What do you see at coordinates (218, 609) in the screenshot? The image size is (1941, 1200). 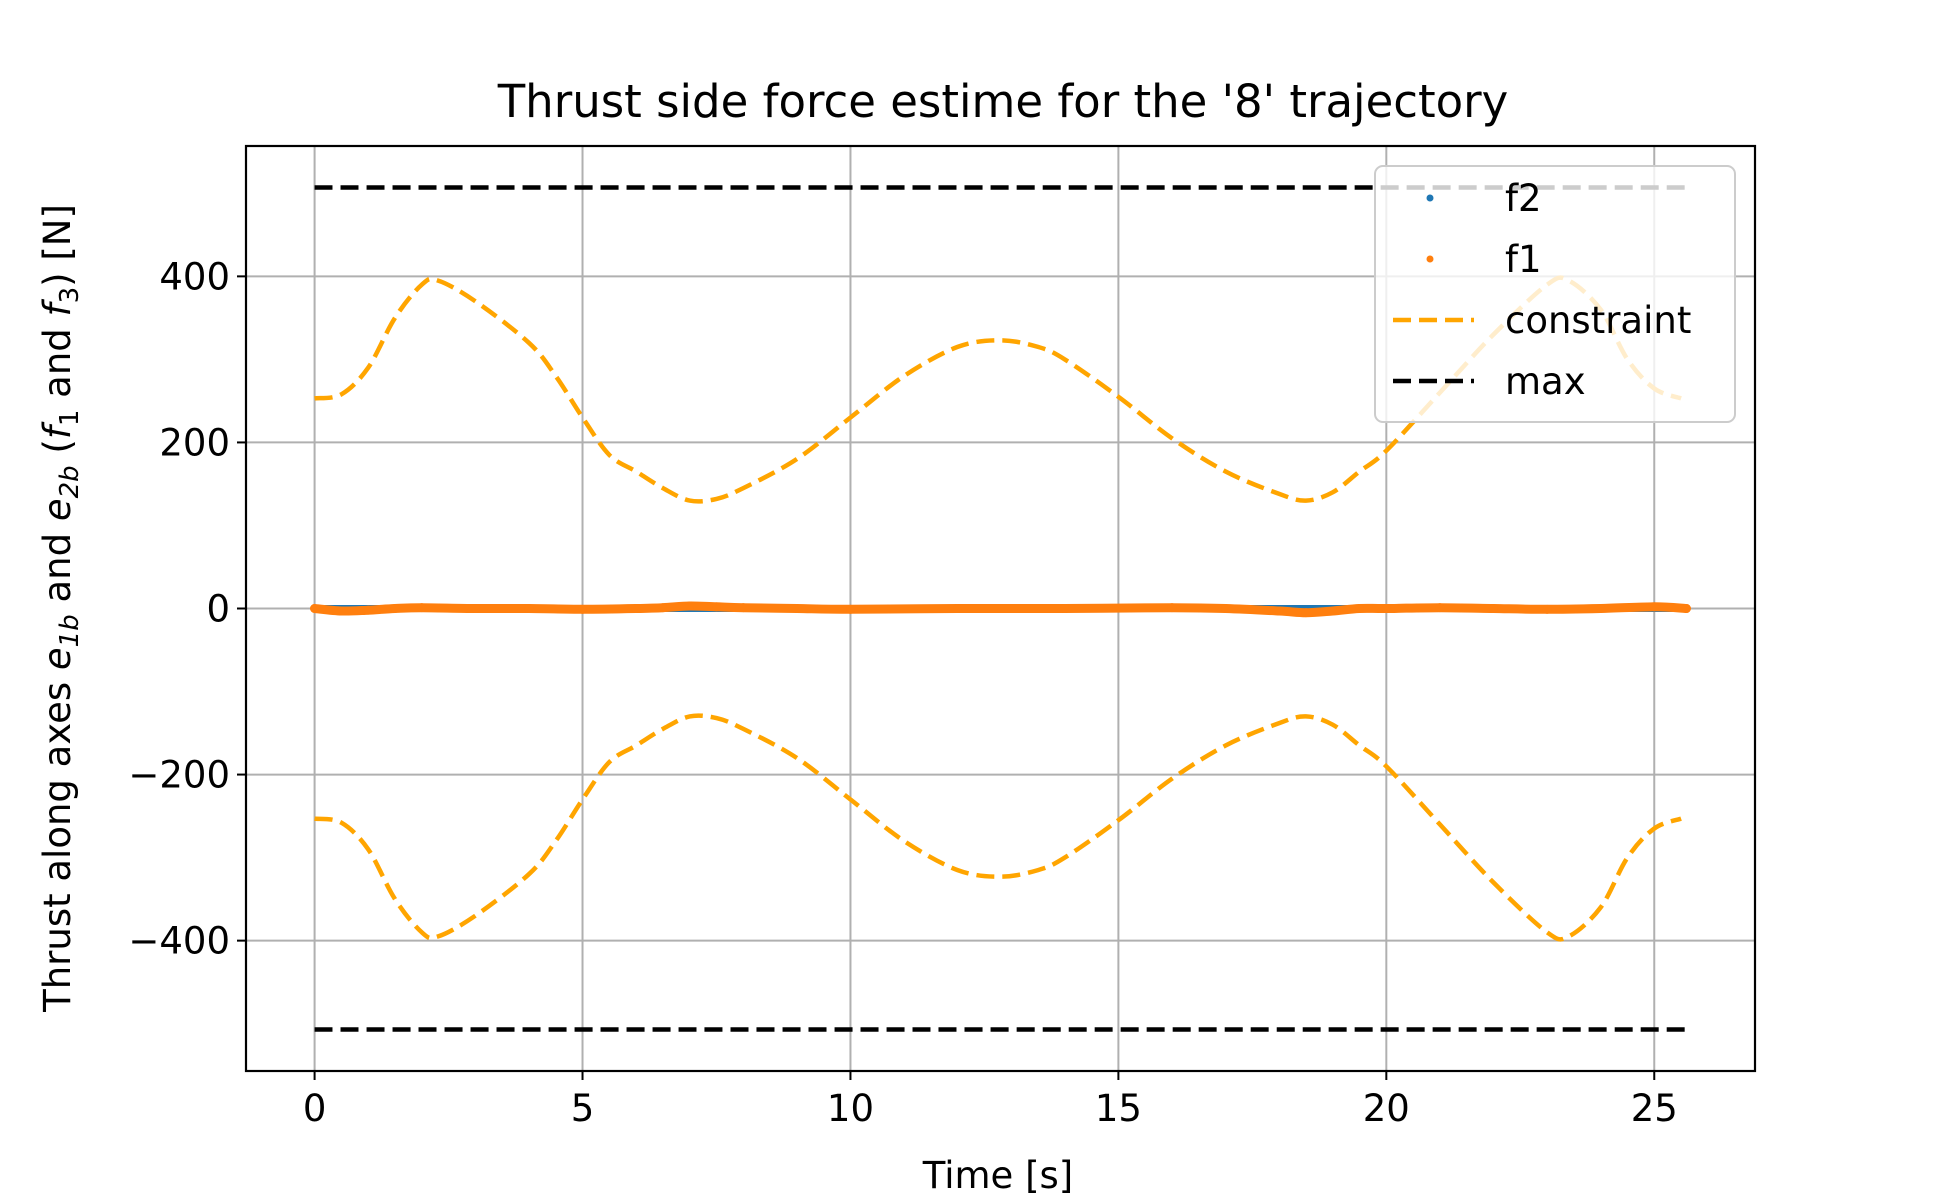 I see `y-tick-label: 0` at bounding box center [218, 609].